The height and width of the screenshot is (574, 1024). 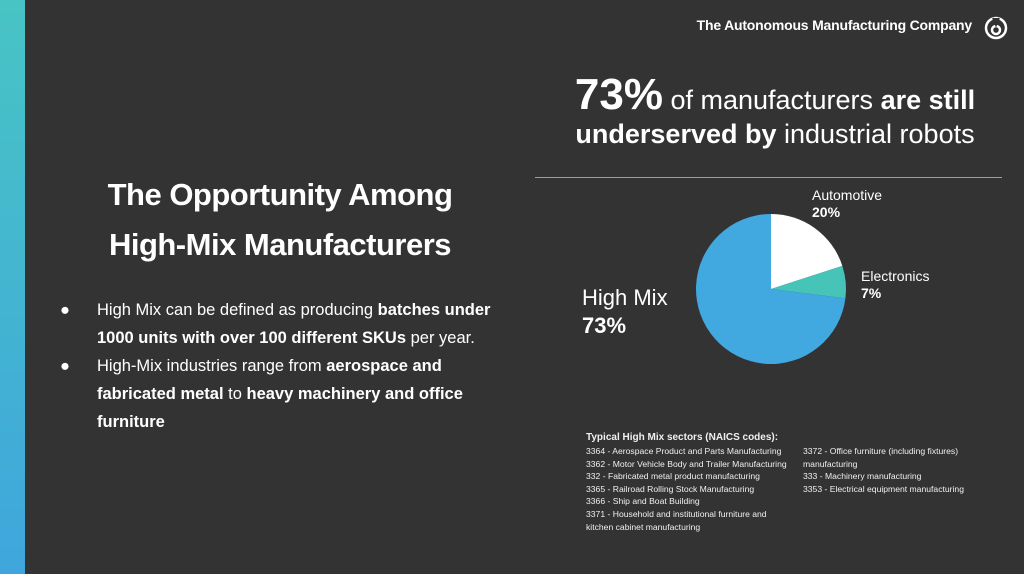 I want to click on slice-value: 20%, so click(x=826, y=212).